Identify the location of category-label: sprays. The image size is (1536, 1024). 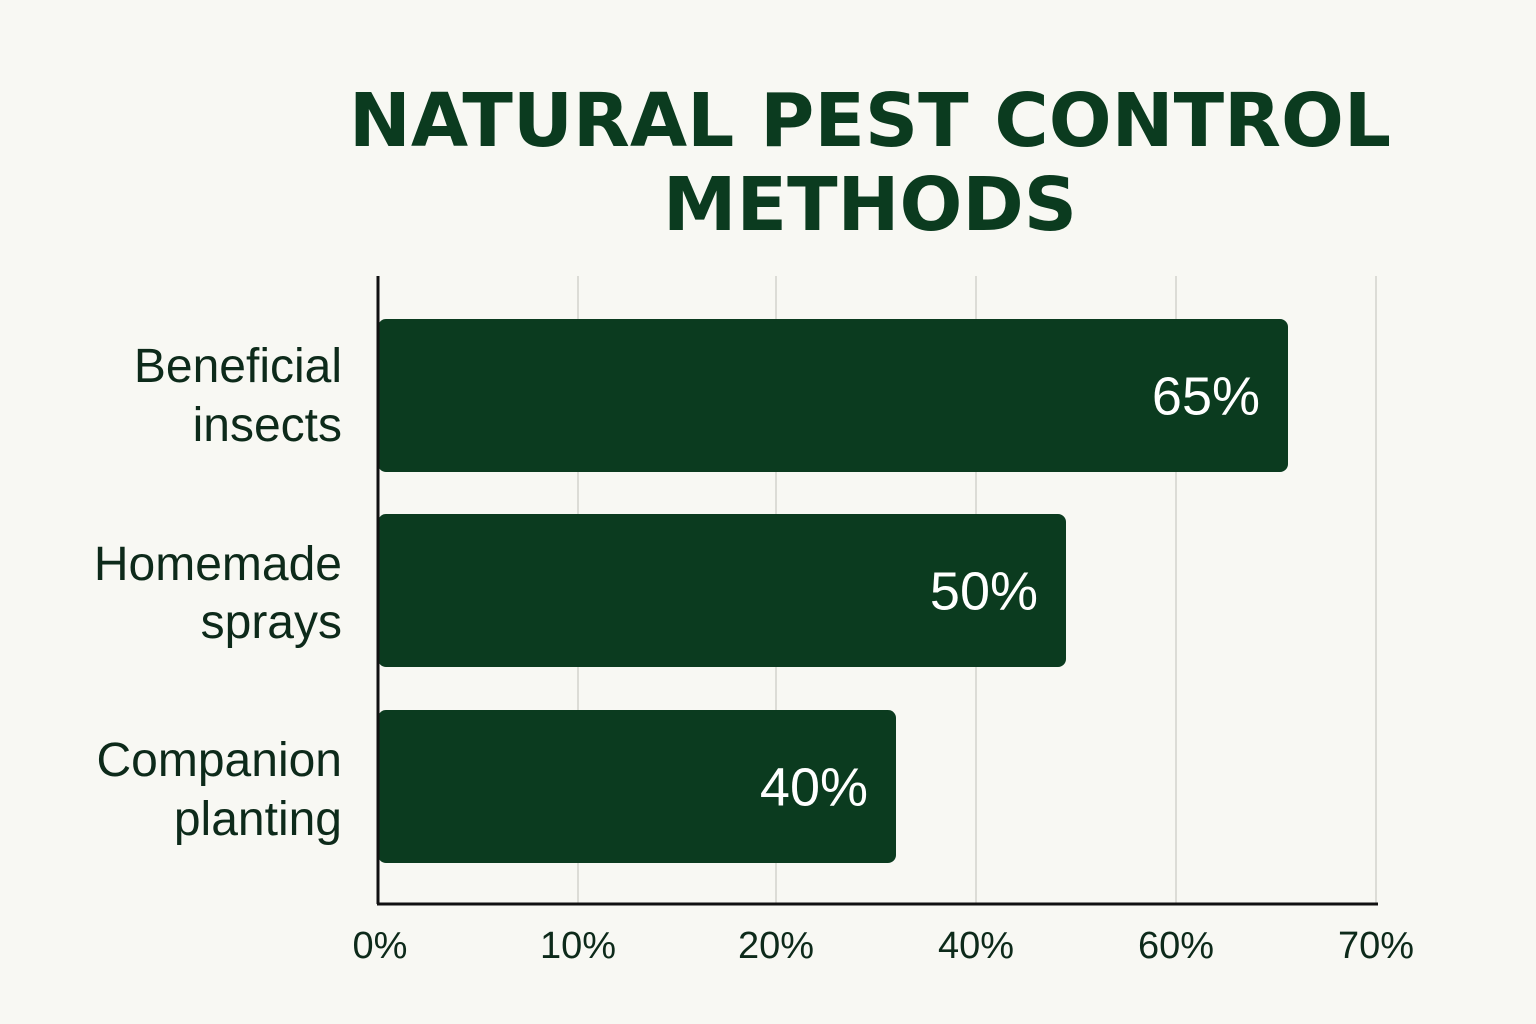
(271, 622).